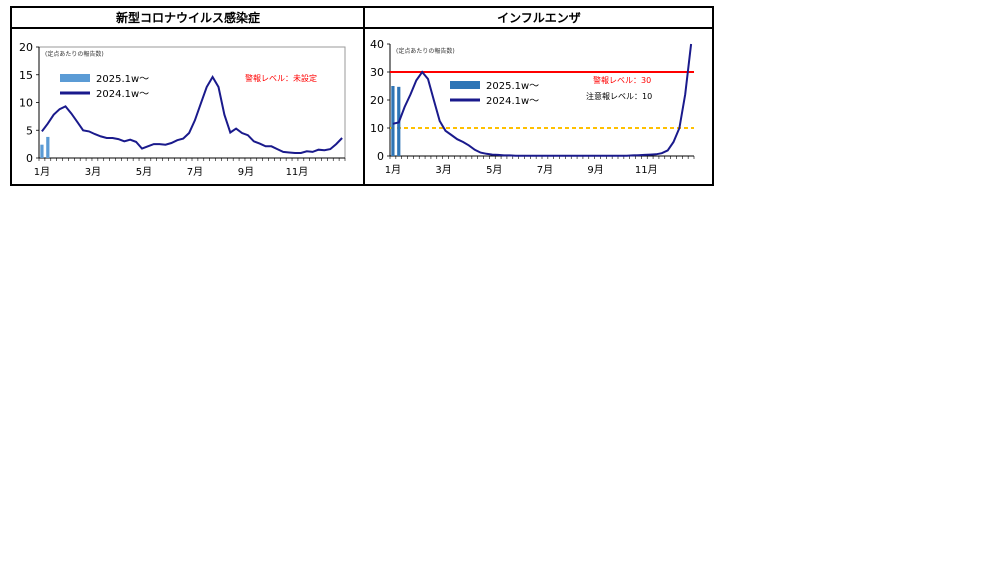 The height and width of the screenshot is (562, 1000). What do you see at coordinates (26, 103) in the screenshot?
I see `covid-y-tick-label: 10` at bounding box center [26, 103].